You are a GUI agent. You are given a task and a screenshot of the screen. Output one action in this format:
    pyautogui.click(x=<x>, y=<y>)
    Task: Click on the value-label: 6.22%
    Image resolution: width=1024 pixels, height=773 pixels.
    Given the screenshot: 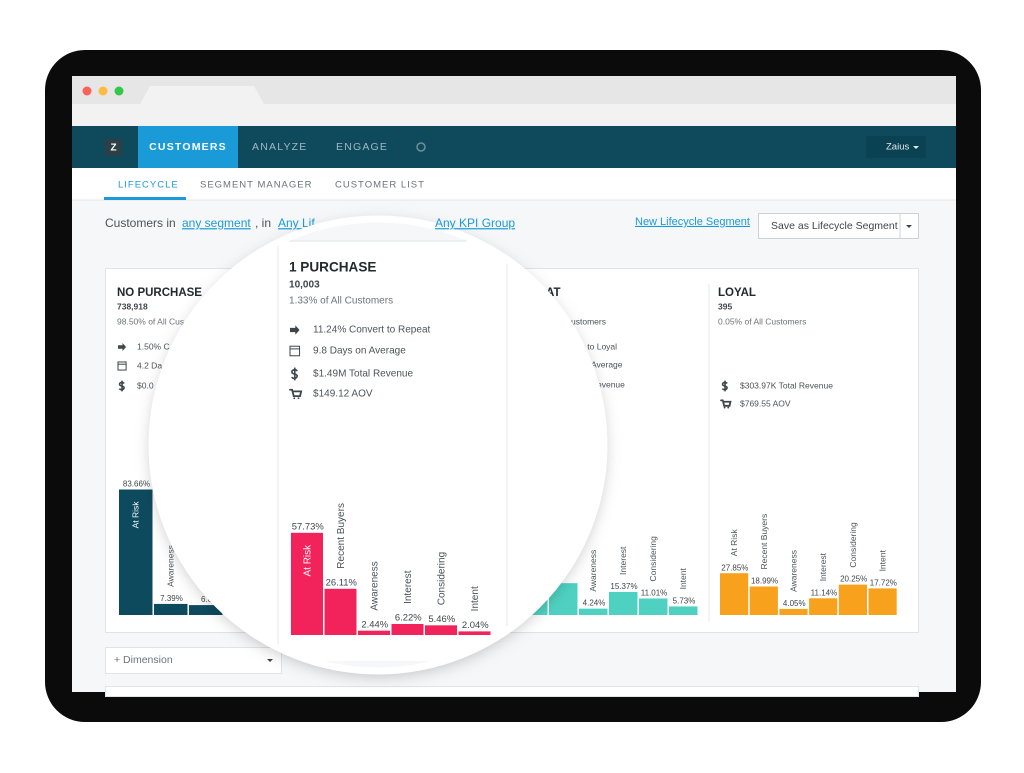 What is the action you would take?
    pyautogui.click(x=408, y=617)
    